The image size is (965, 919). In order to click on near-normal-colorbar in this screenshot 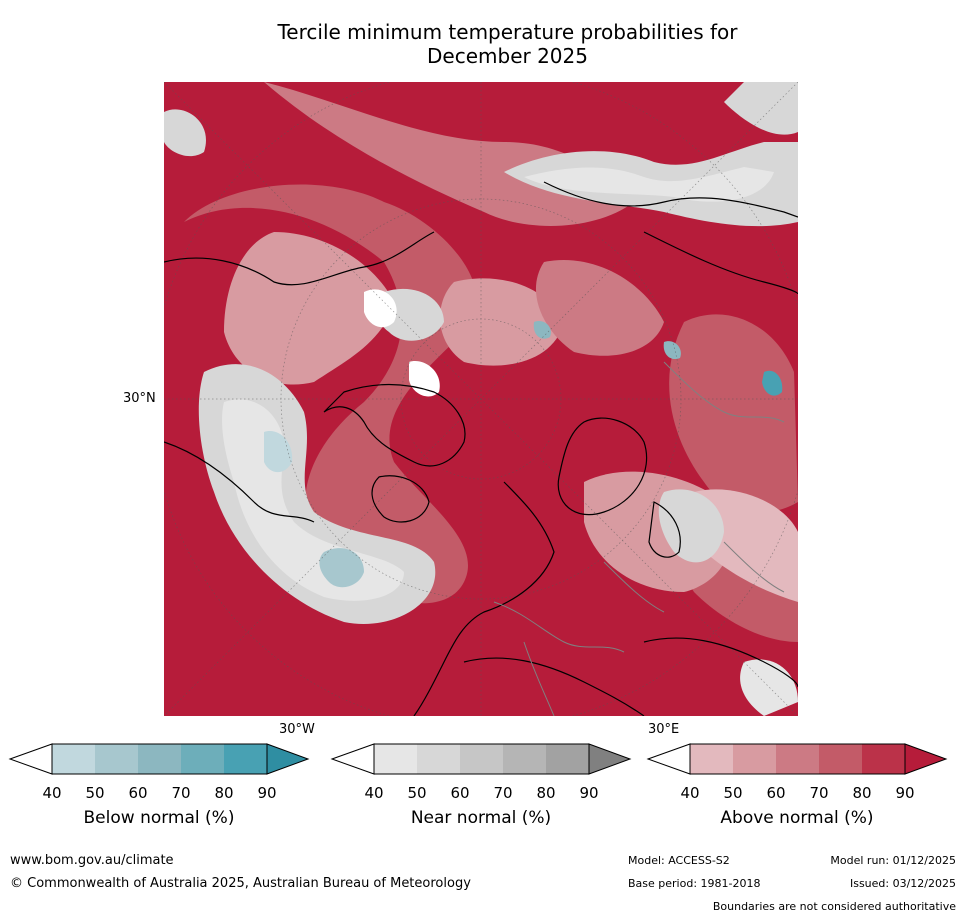, I will do `click(481, 759)`.